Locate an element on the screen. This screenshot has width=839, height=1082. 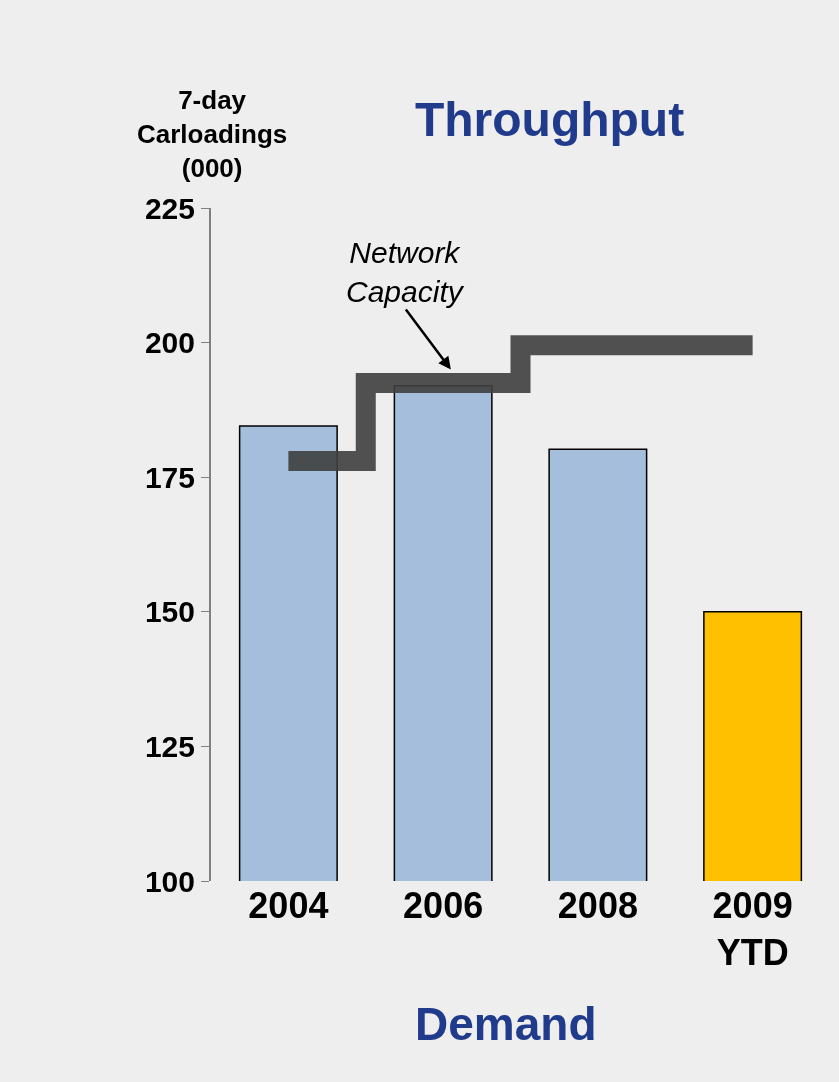
y-axis-title: 7-day Carloadings (000) is located at coordinates (212, 134).